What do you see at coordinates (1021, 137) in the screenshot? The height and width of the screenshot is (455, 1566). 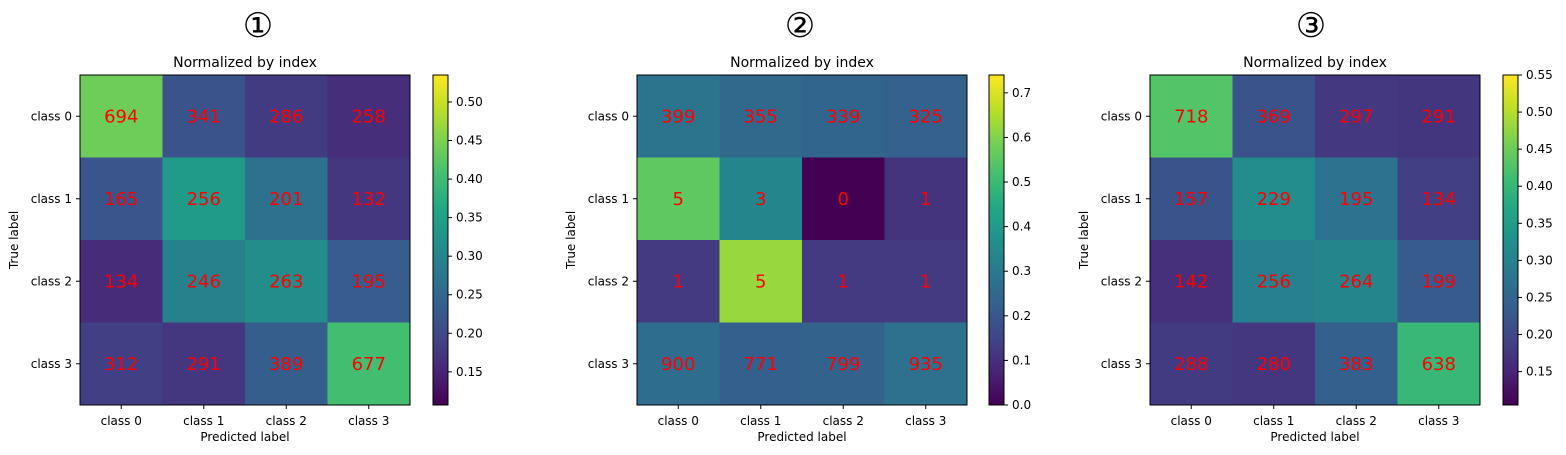 I see `colorbar-tick-label: 0.6` at bounding box center [1021, 137].